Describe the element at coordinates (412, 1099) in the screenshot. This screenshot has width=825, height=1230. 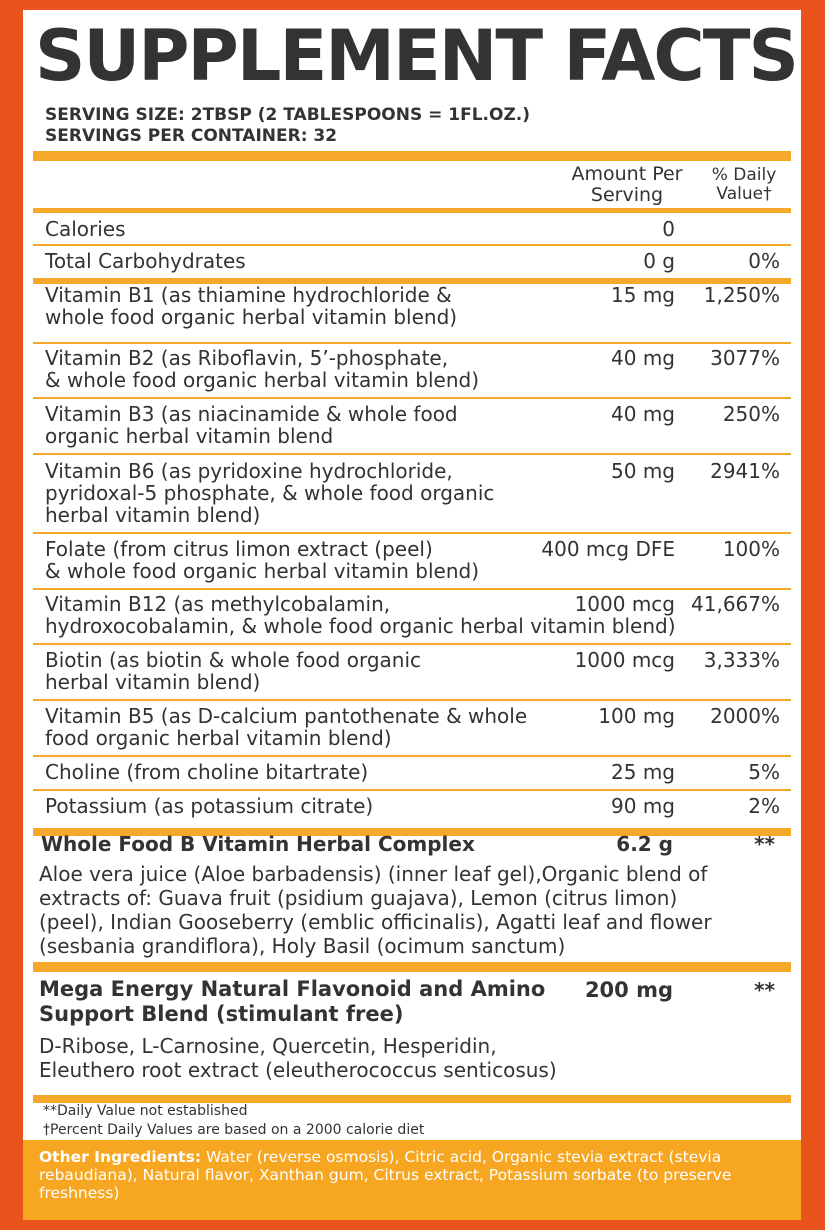
I see `footnote-divider` at that location.